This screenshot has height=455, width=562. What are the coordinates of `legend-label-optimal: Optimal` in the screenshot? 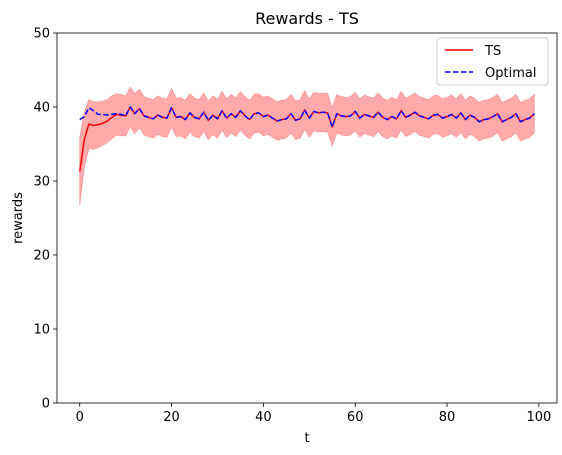 It's located at (510, 73).